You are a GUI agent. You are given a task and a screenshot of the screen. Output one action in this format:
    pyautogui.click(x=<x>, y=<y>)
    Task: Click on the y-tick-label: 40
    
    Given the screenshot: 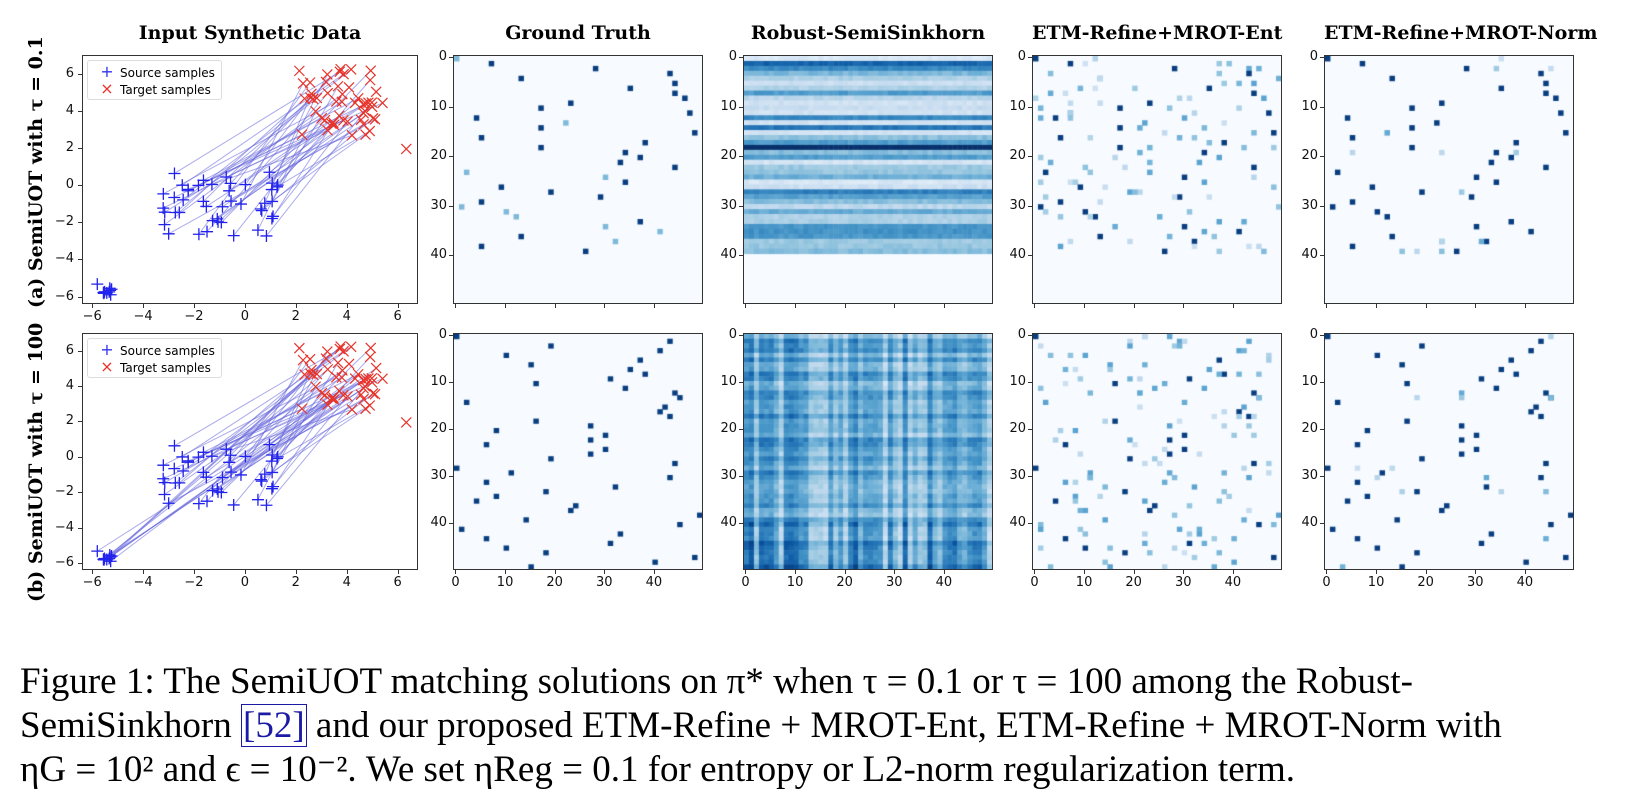 What is the action you would take?
    pyautogui.click(x=728, y=255)
    